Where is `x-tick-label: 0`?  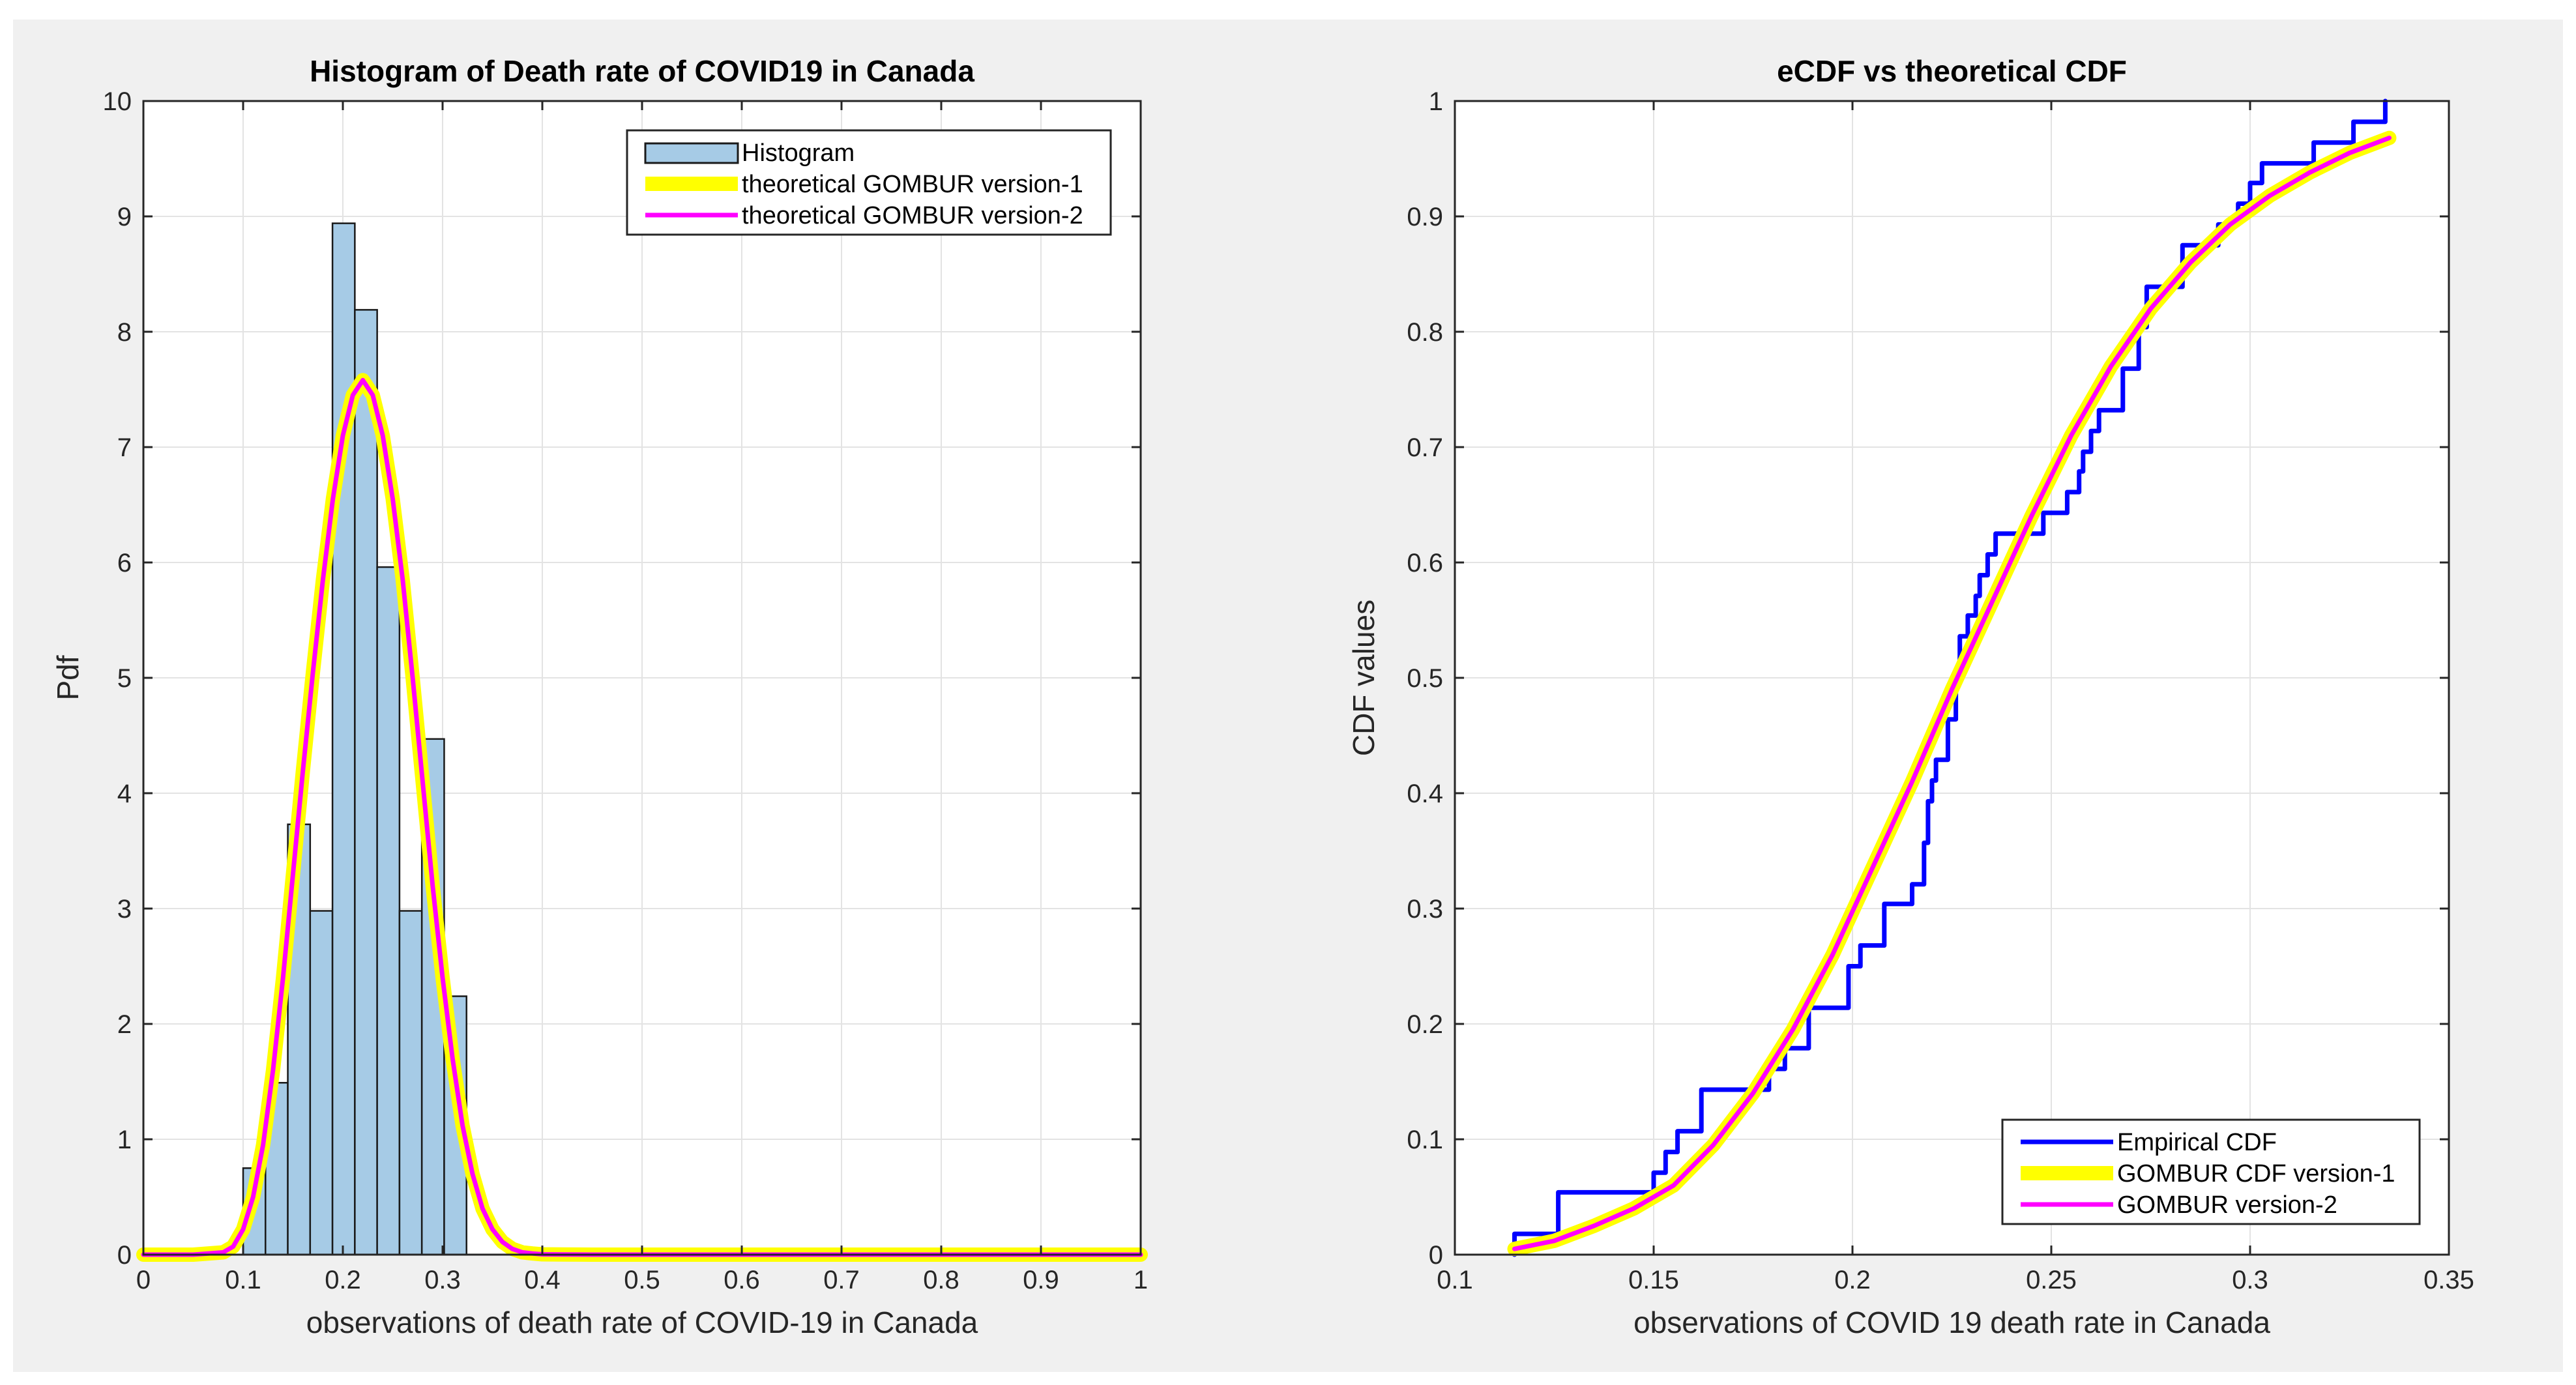 x-tick-label: 0 is located at coordinates (143, 1280).